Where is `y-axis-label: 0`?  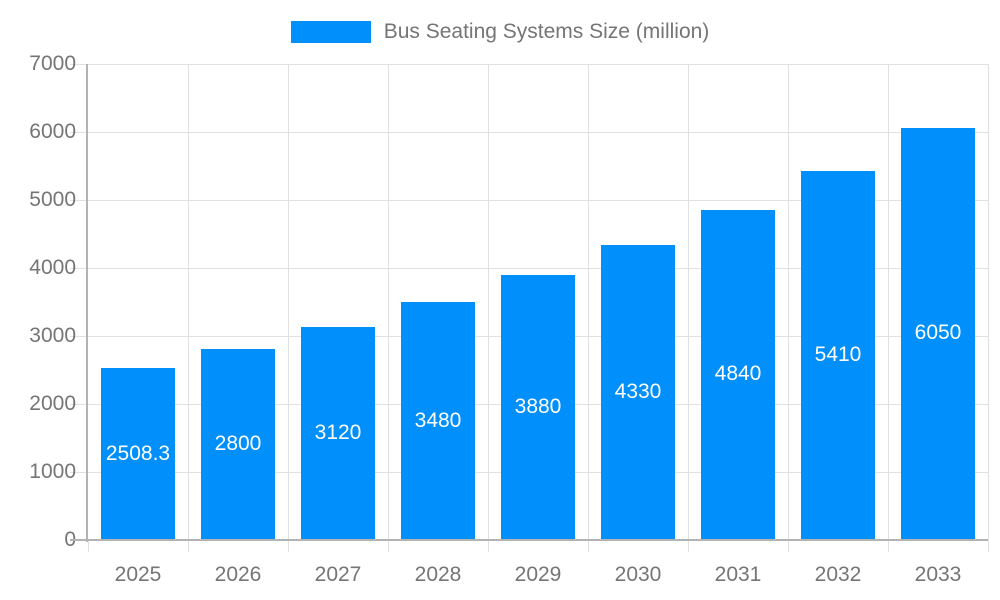 y-axis-label: 0 is located at coordinates (38, 540).